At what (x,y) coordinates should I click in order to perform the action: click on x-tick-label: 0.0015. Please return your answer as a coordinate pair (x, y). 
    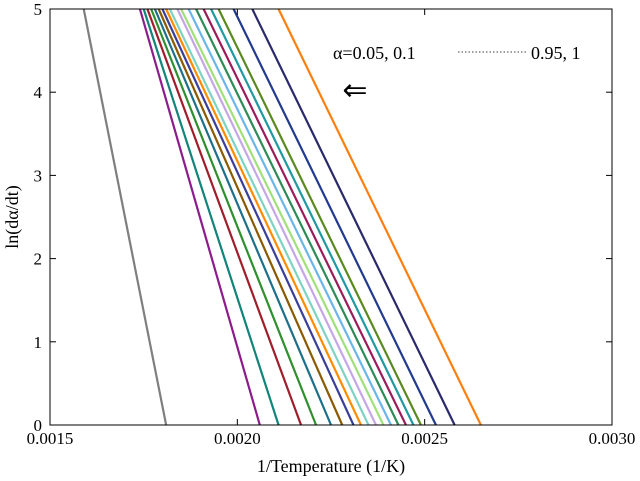
    Looking at the image, I should click on (50, 438).